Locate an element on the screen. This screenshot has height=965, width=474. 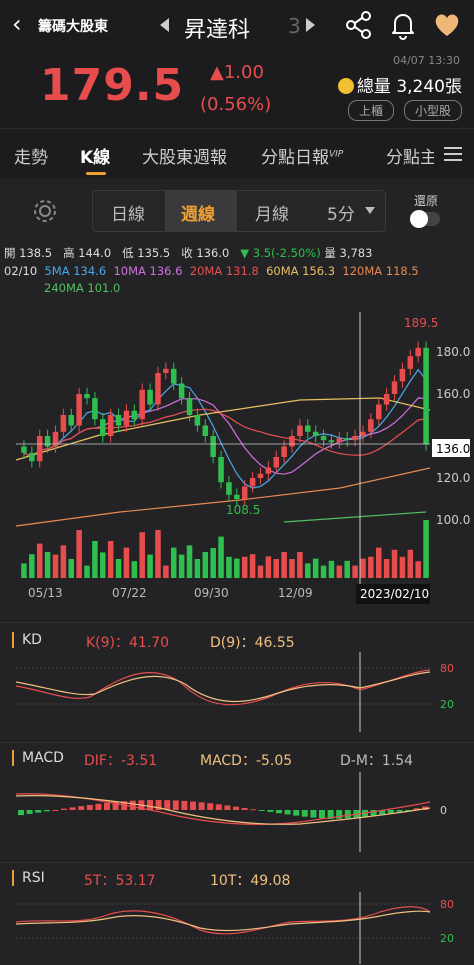
macd-signal-line is located at coordinates (223, 810).